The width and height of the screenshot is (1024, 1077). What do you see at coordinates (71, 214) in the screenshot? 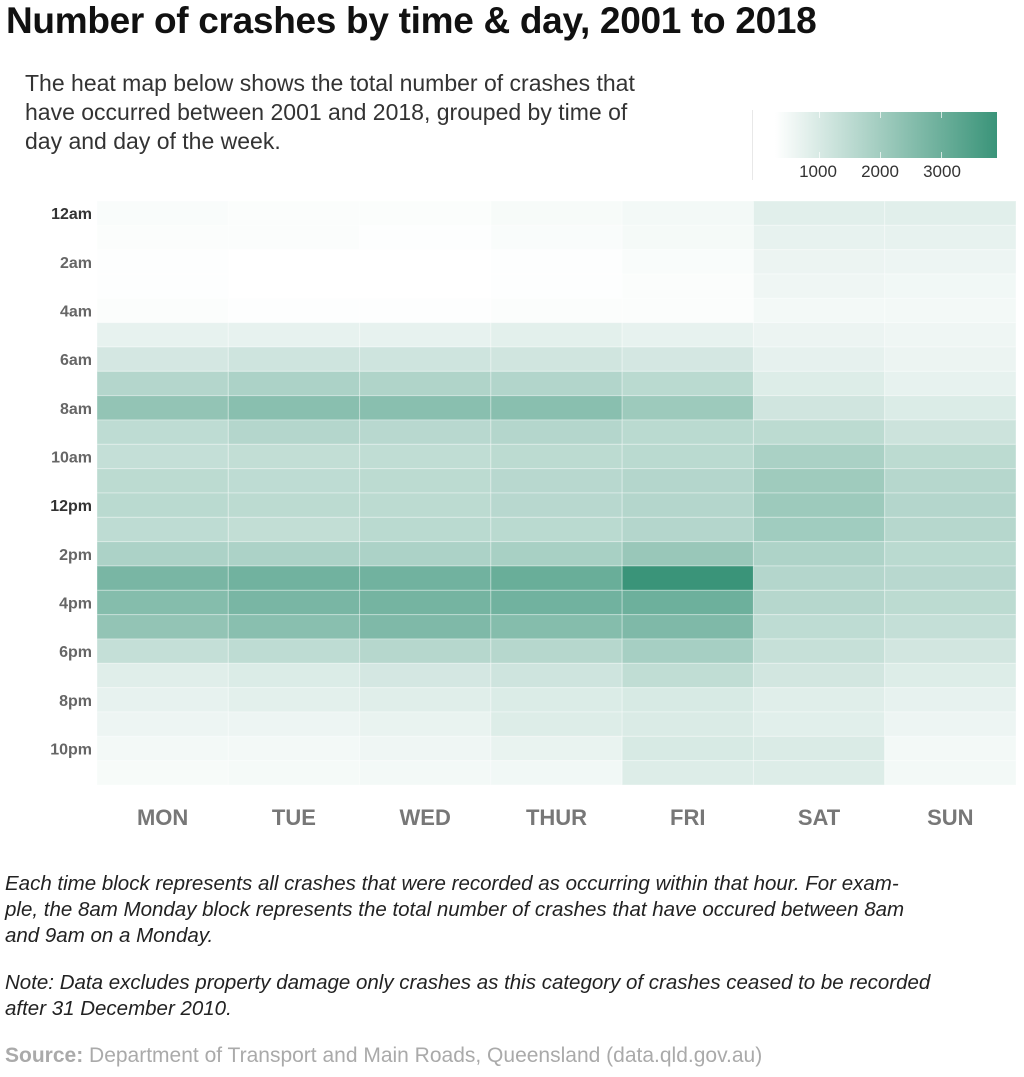
I see `y-tick-label: 12am` at bounding box center [71, 214].